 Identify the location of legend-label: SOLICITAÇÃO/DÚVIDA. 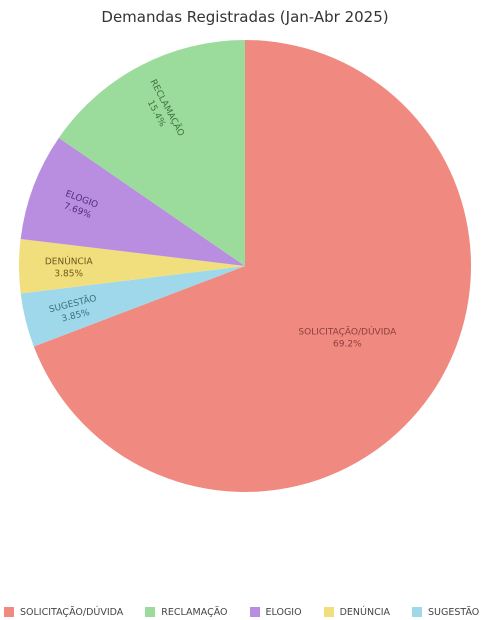
(72, 612).